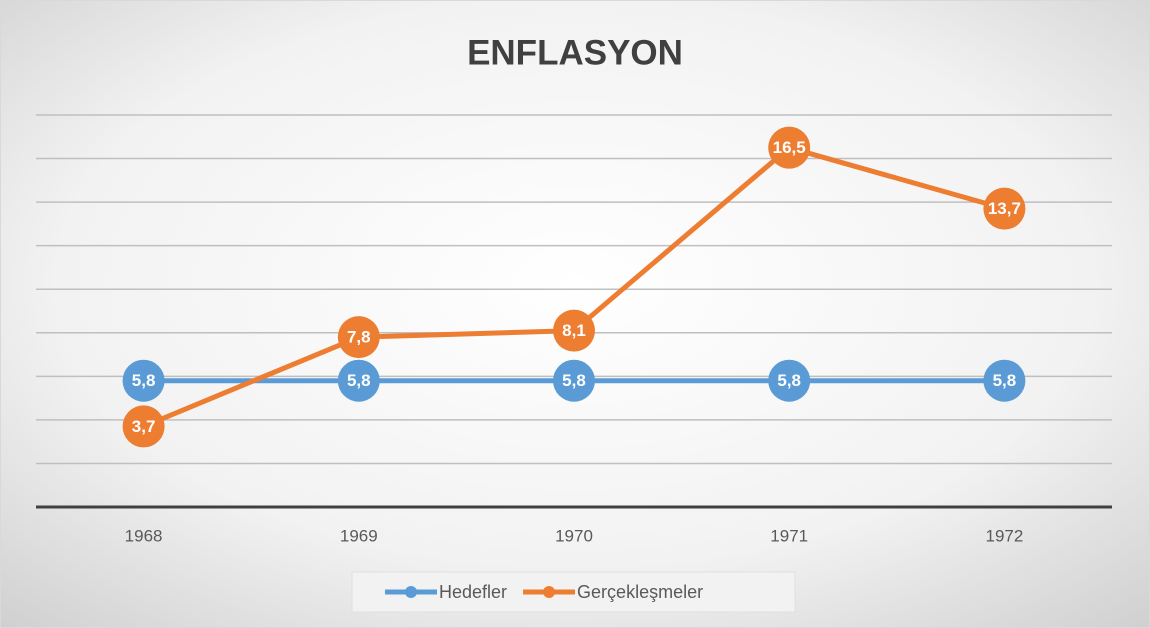 This screenshot has height=628, width=1150. I want to click on data-label: 13,7, so click(1004, 208).